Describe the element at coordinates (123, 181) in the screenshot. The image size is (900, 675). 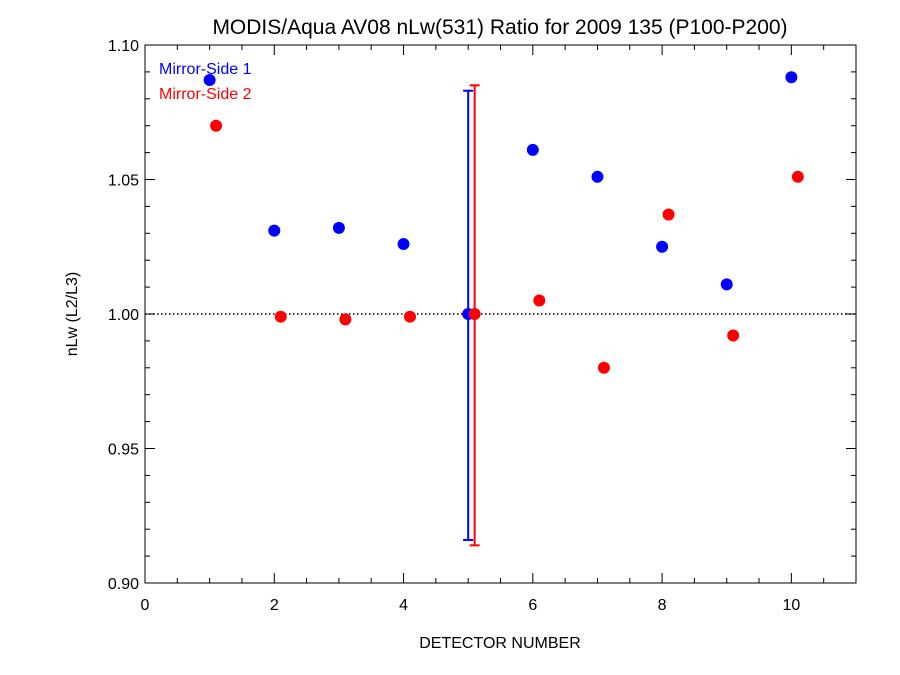
I see `y-tick-label: 1.05` at that location.